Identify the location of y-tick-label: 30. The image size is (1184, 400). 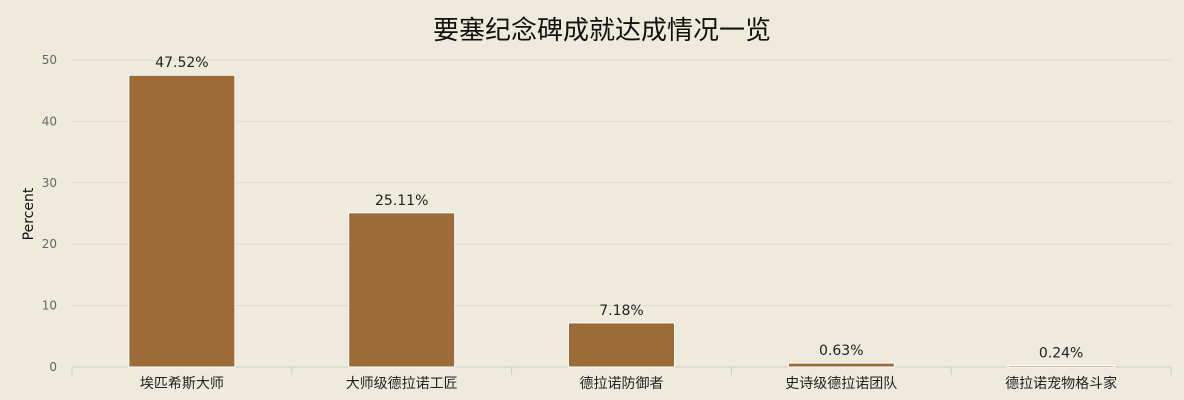
(49, 183).